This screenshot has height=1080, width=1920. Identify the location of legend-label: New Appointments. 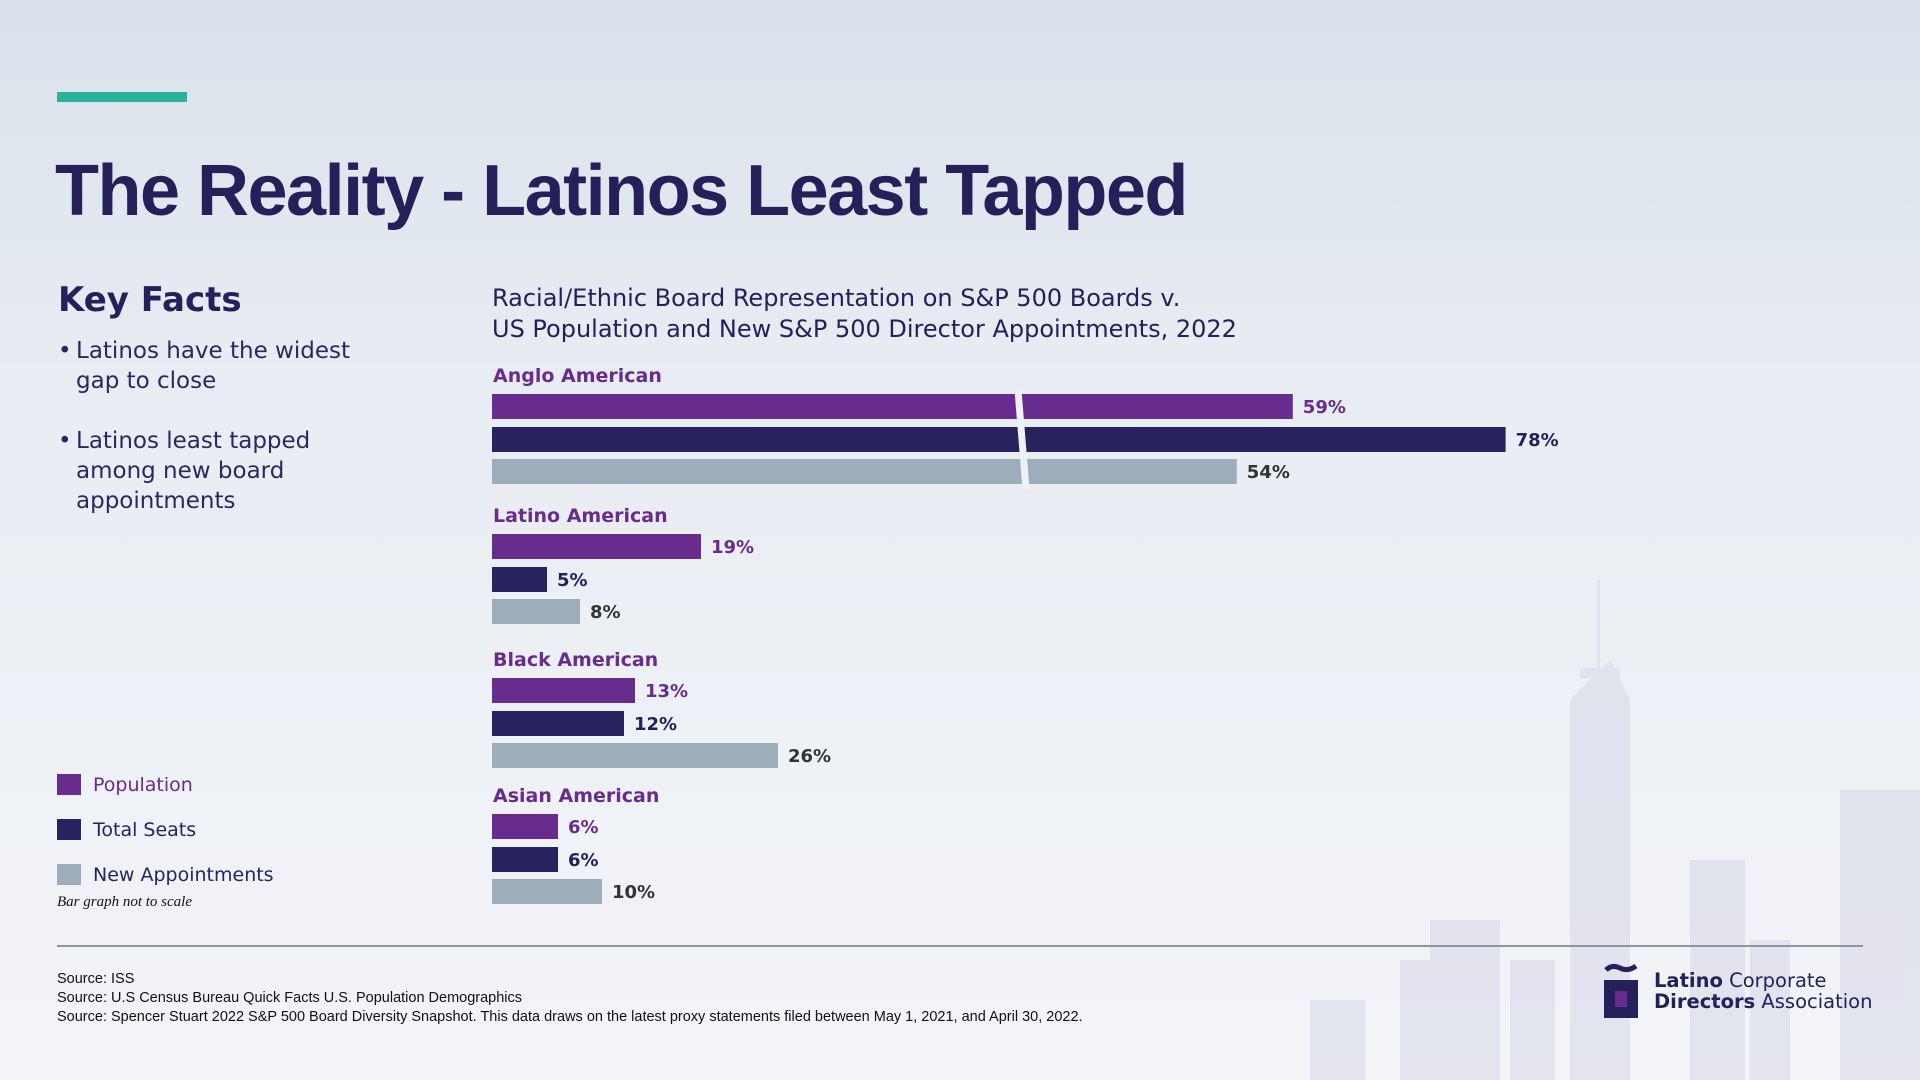
(183, 874).